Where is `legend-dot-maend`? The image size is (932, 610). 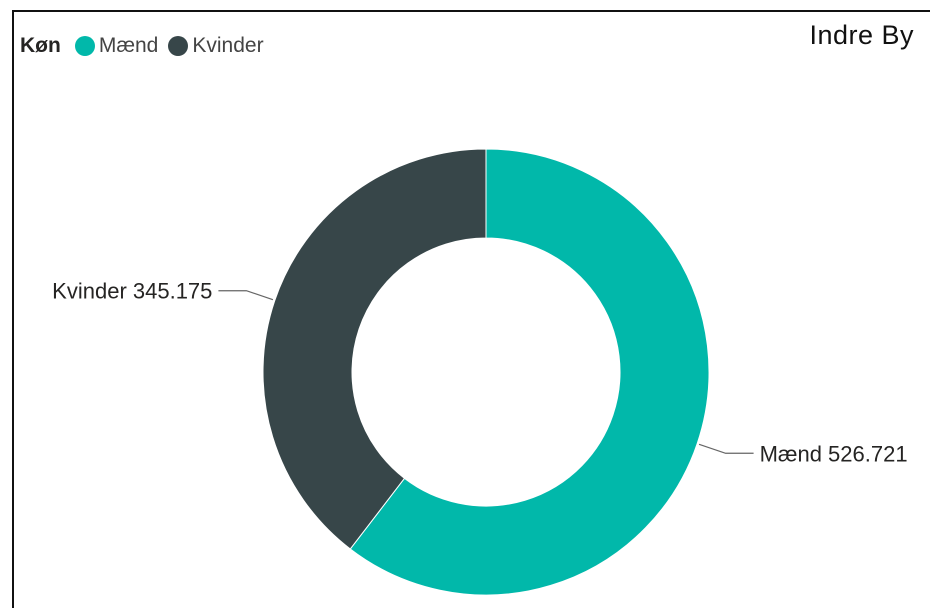
legend-dot-maend is located at coordinates (84, 46).